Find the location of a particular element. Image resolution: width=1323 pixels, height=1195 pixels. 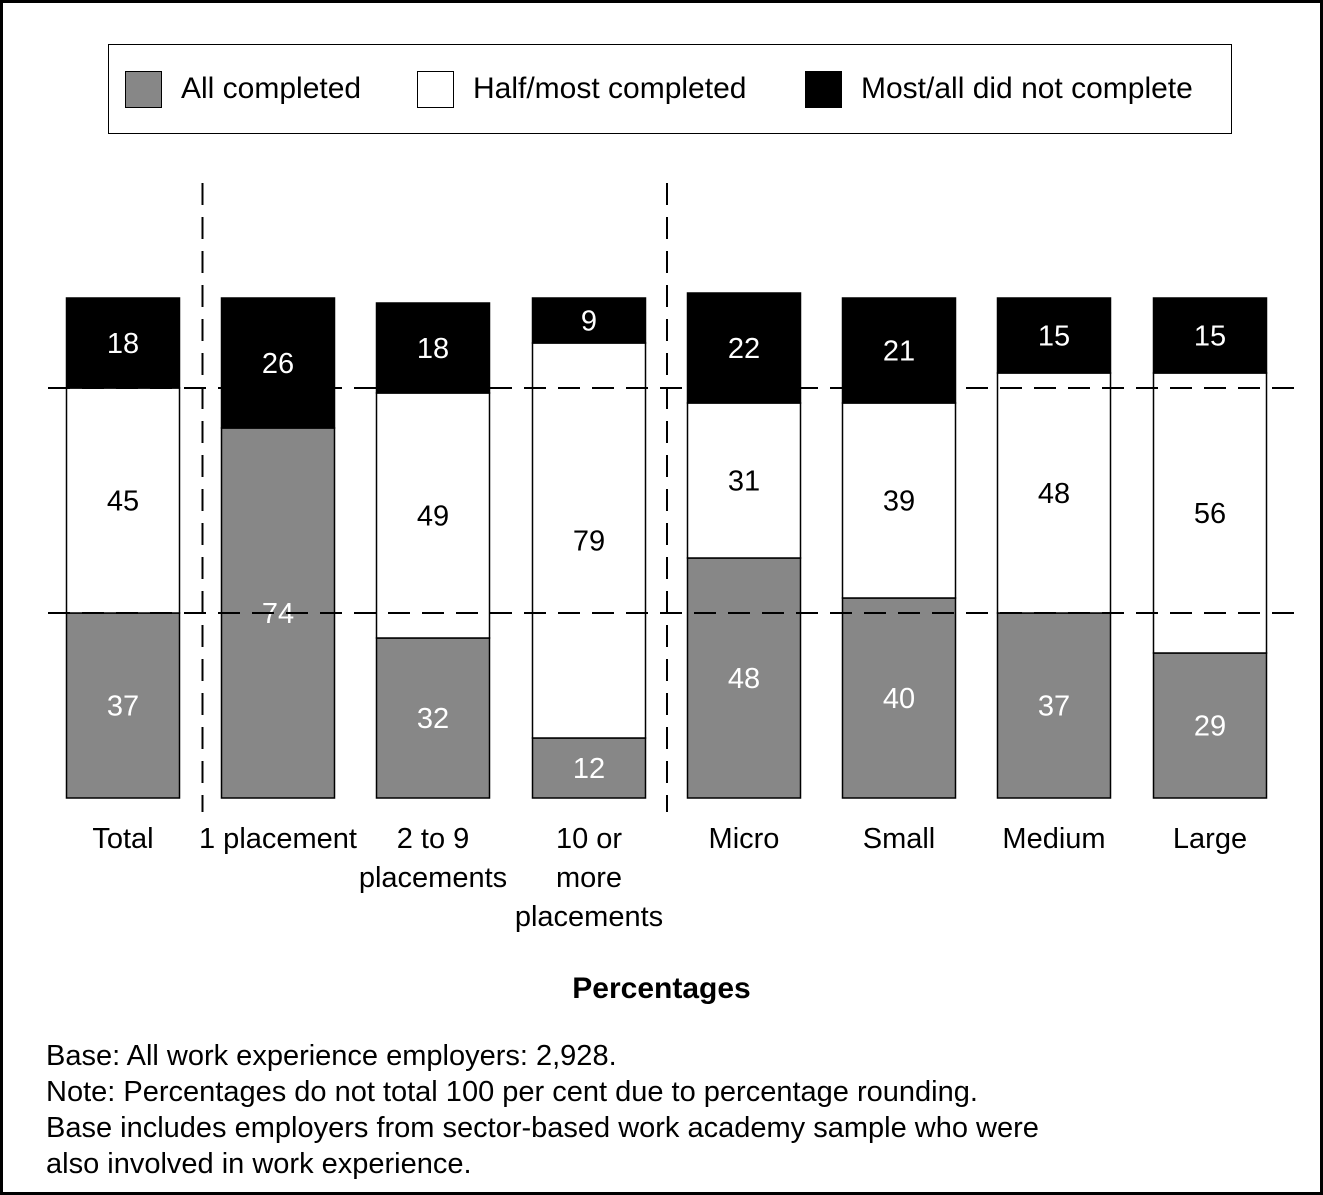

bar-segment-all-completed-small is located at coordinates (899, 698).